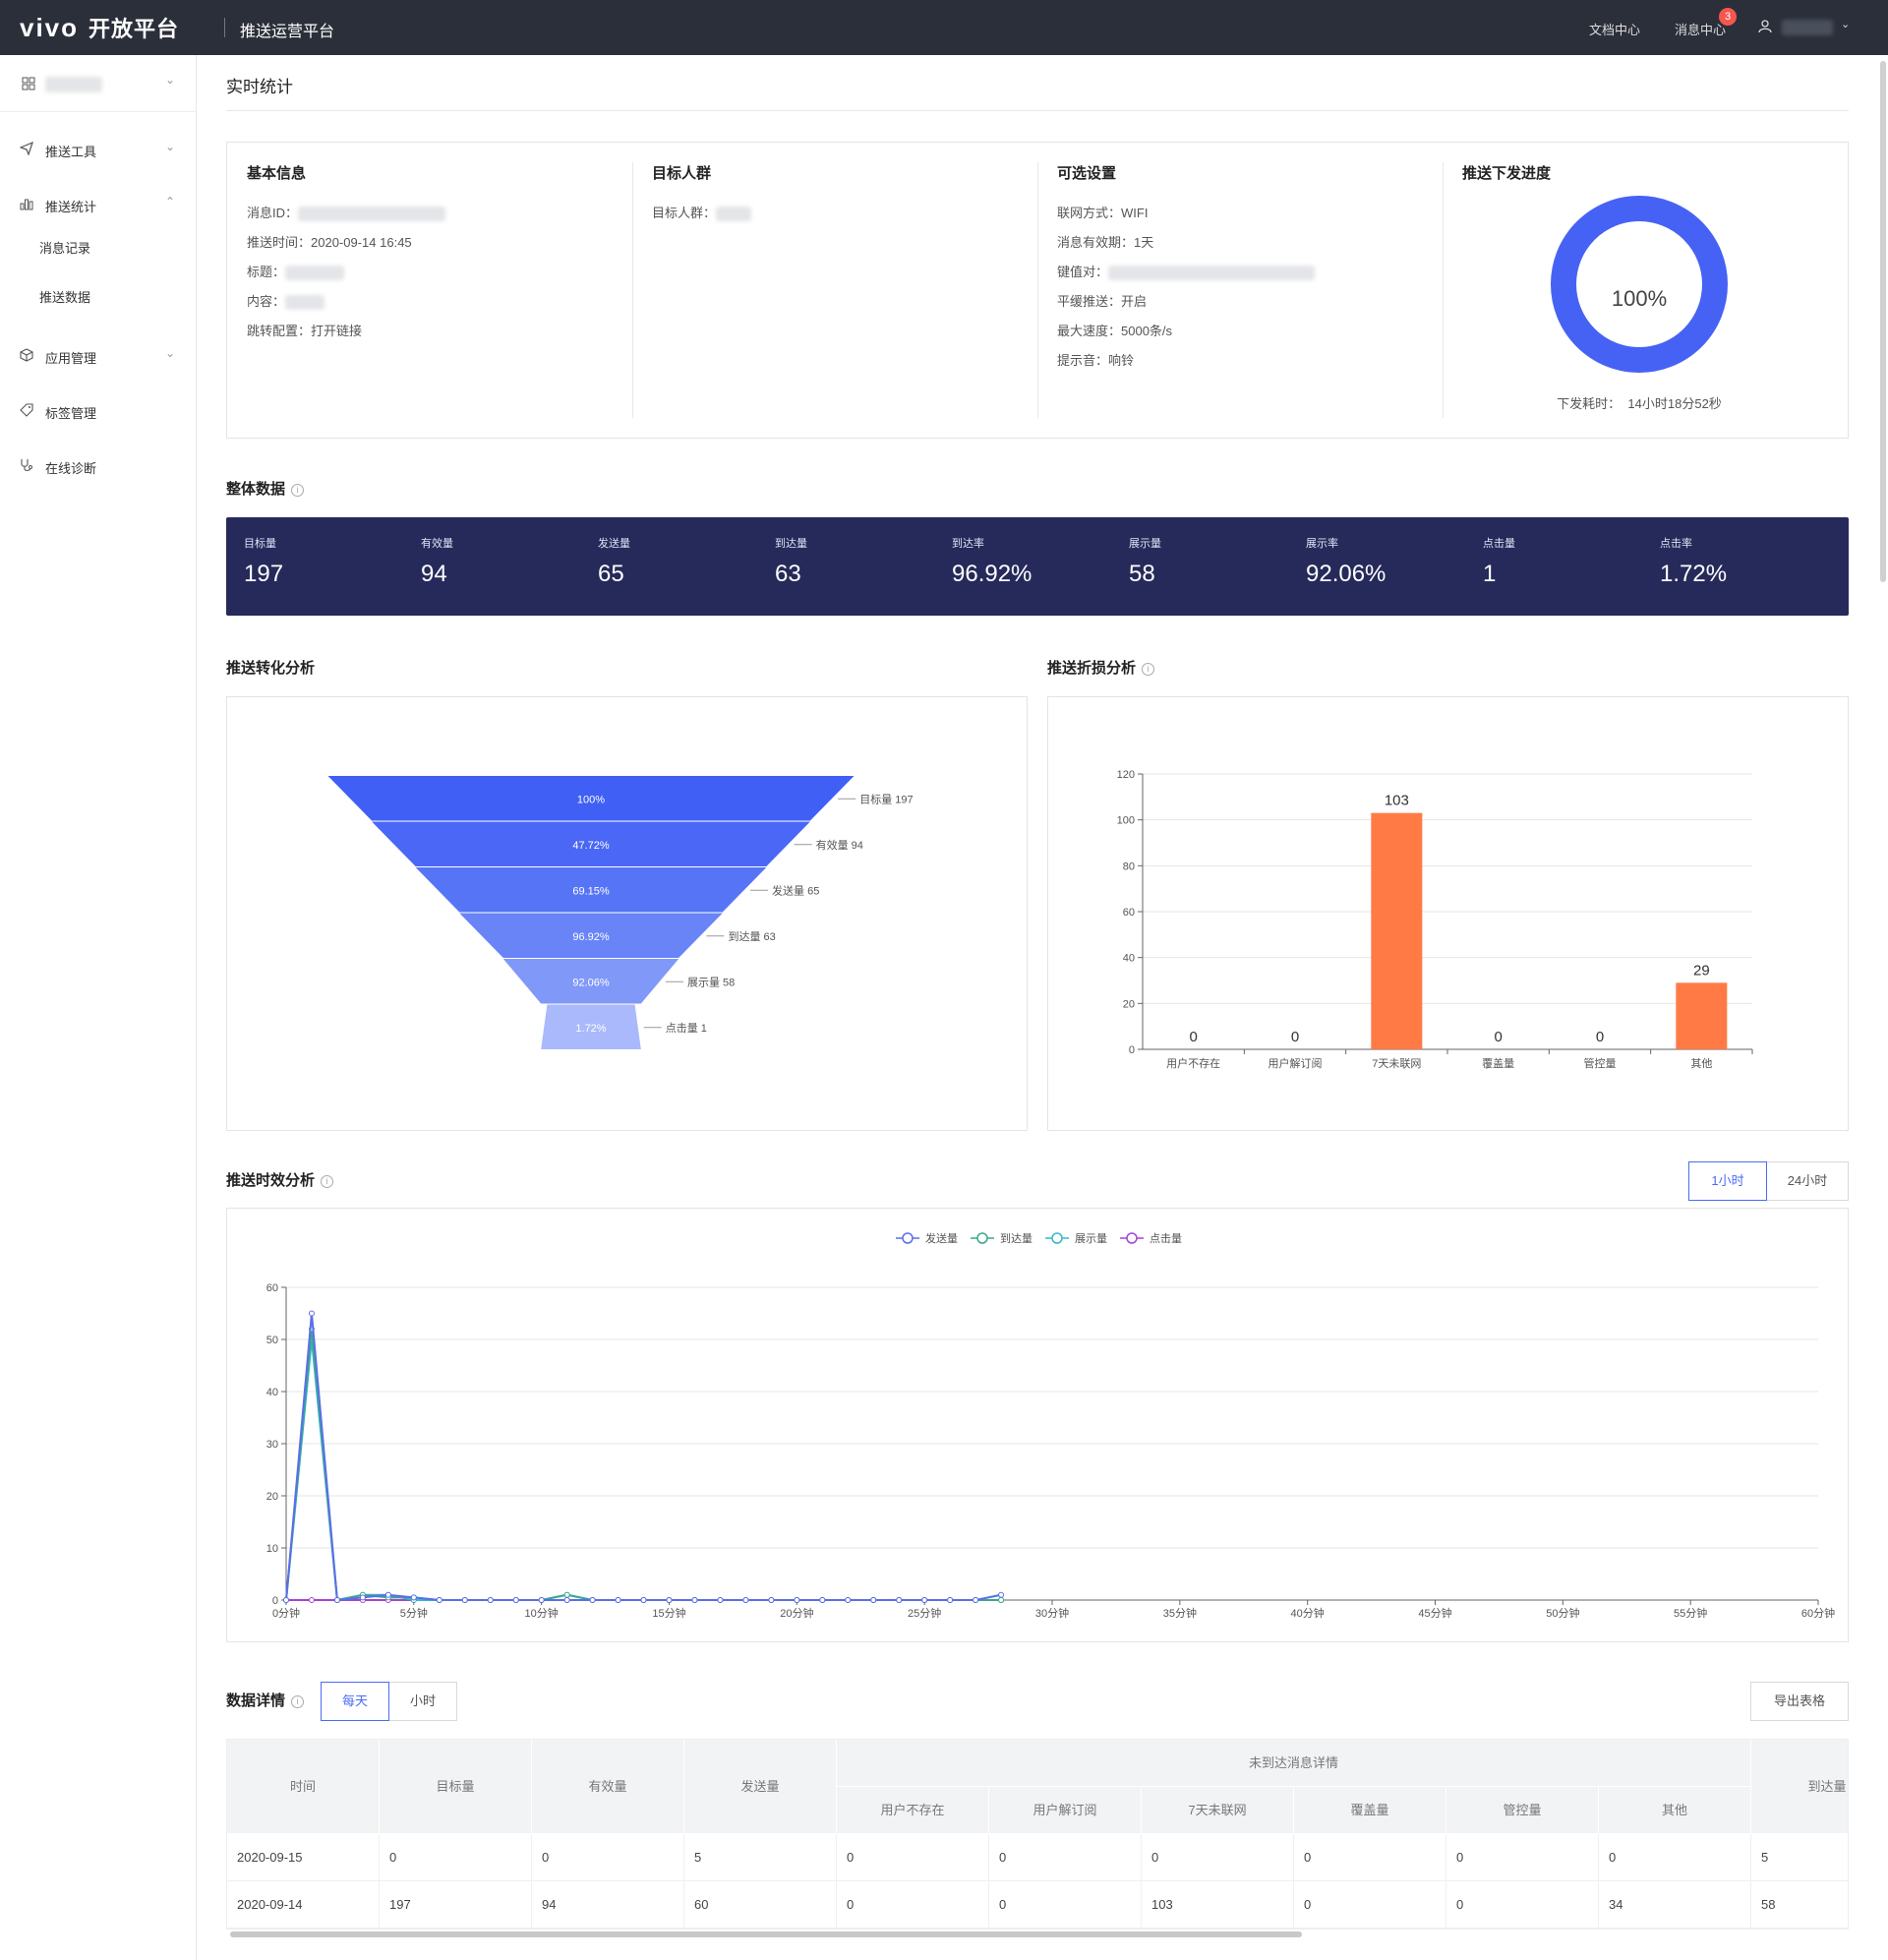  What do you see at coordinates (1639, 284) in the screenshot?
I see `progress-ring` at bounding box center [1639, 284].